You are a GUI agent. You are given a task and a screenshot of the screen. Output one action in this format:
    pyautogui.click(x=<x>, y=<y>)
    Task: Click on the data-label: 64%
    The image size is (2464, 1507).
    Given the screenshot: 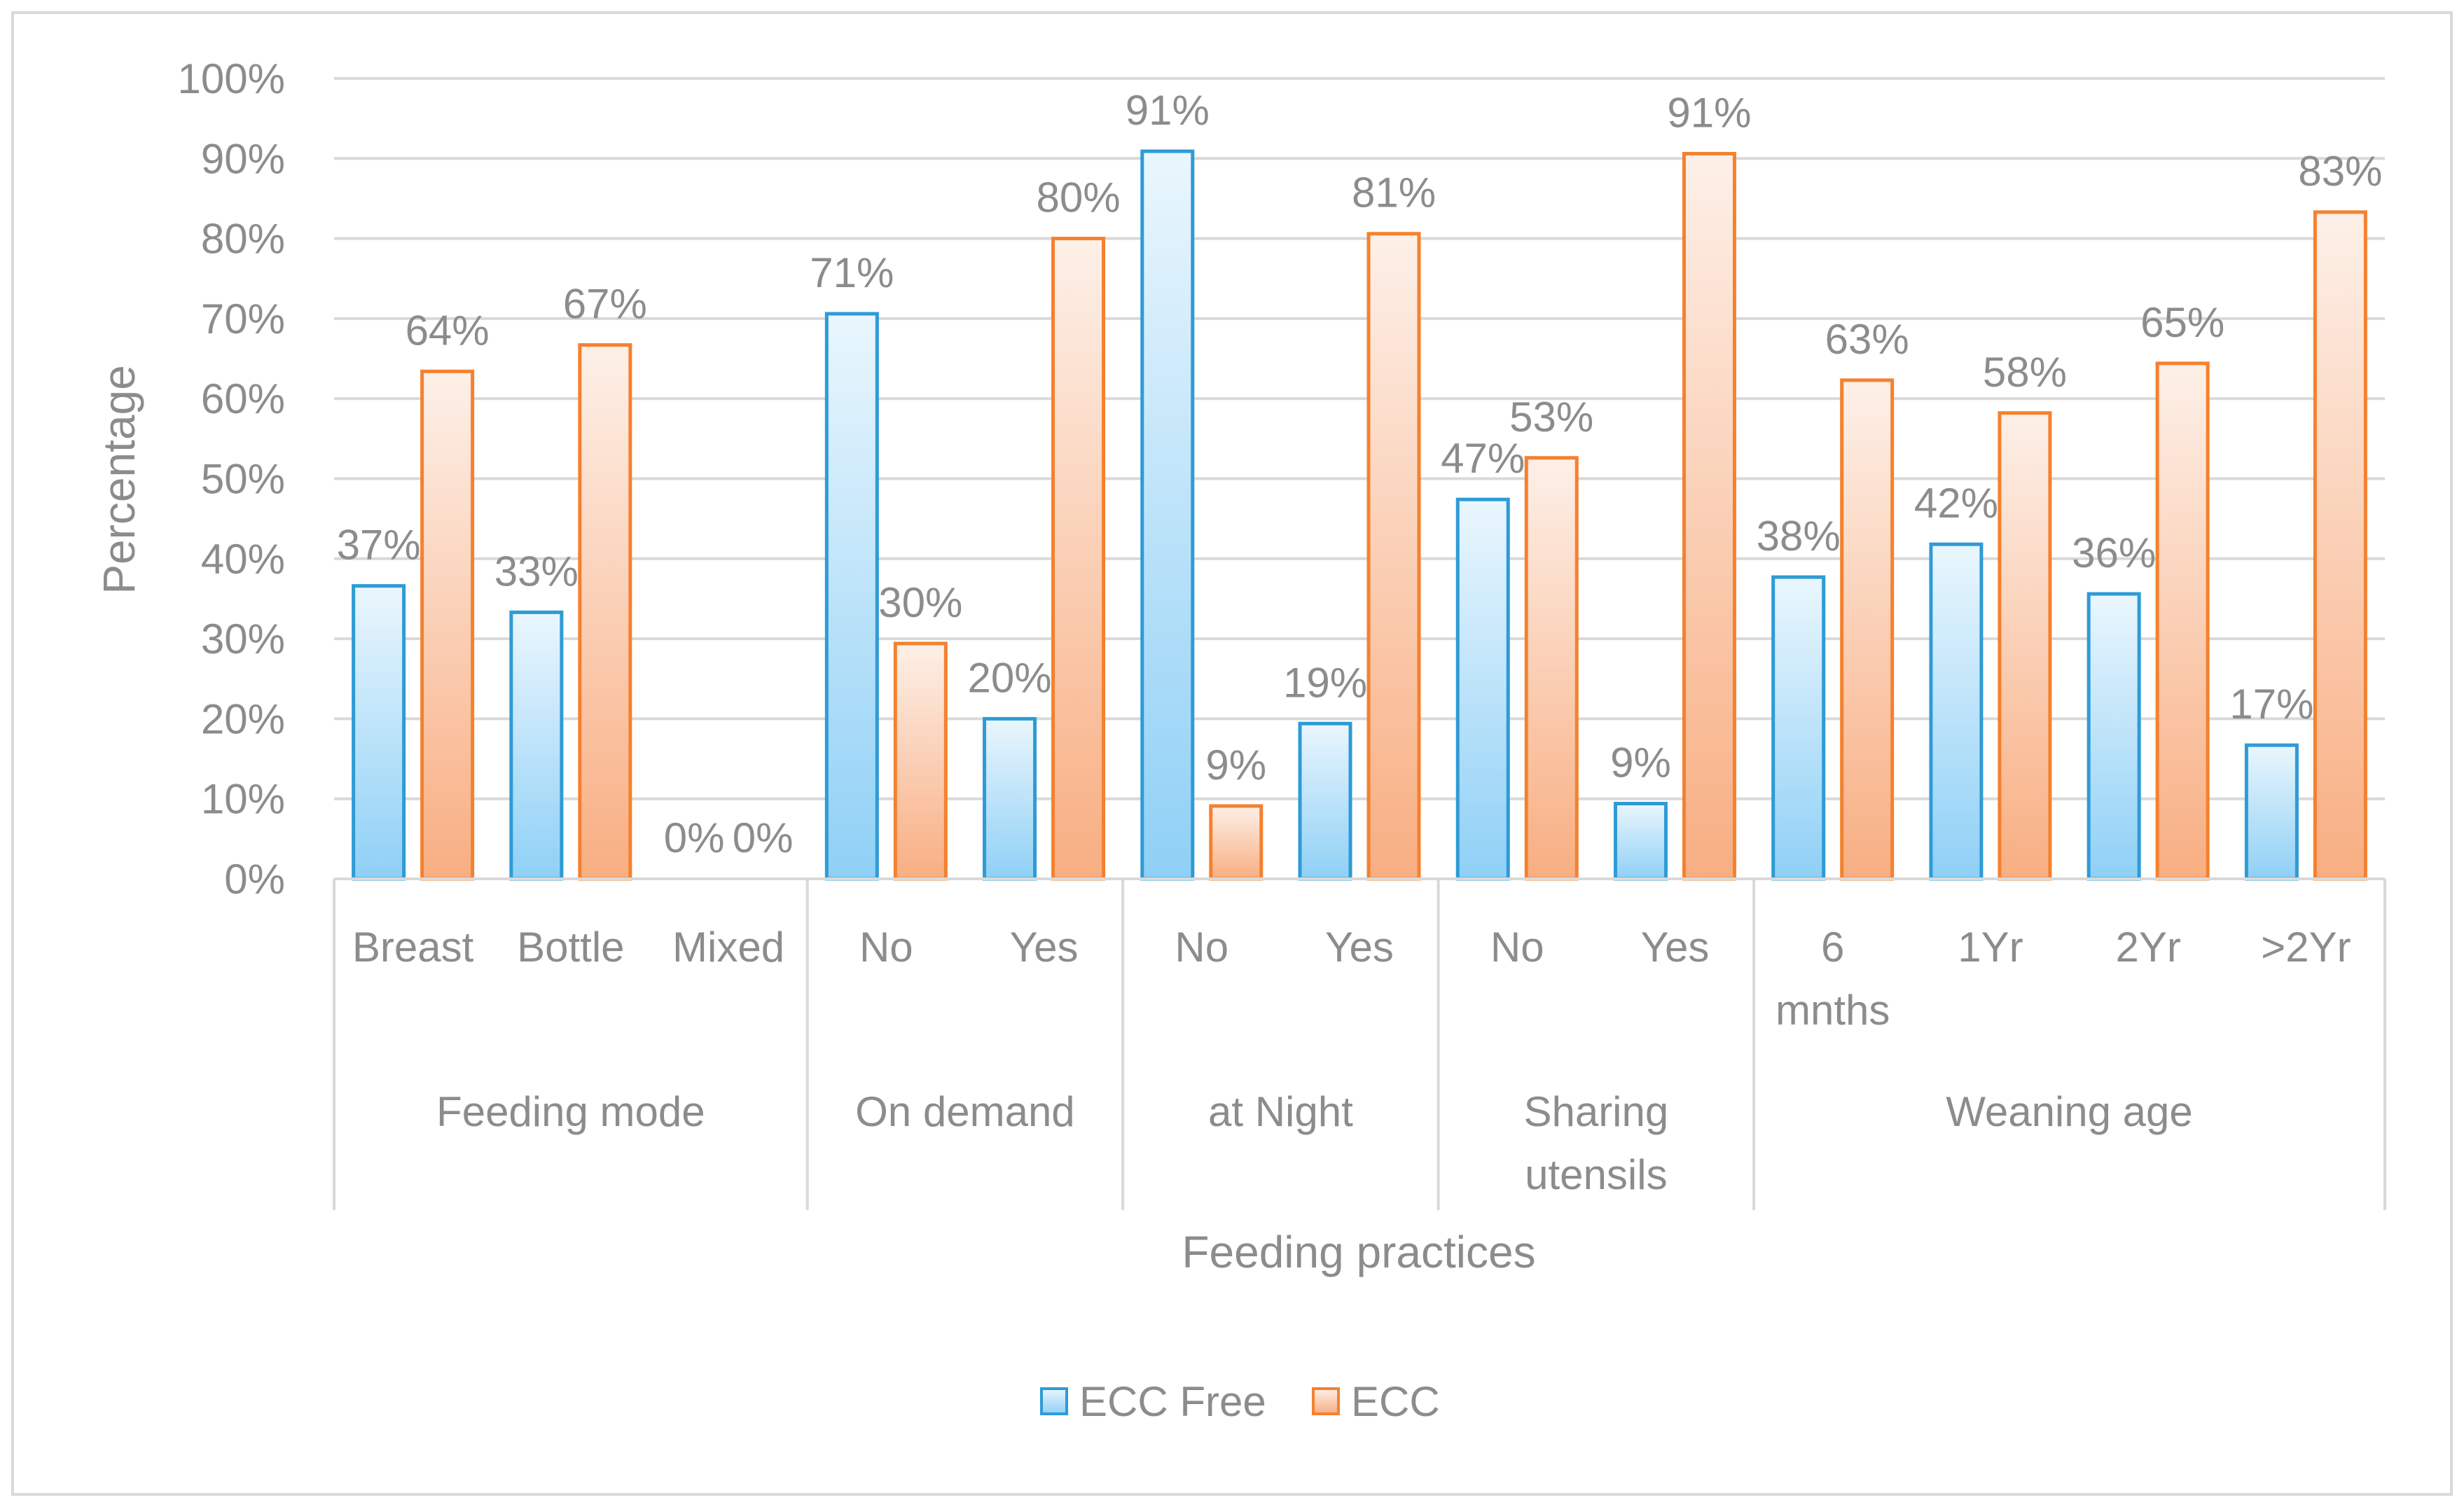 What is the action you would take?
    pyautogui.click(x=448, y=330)
    